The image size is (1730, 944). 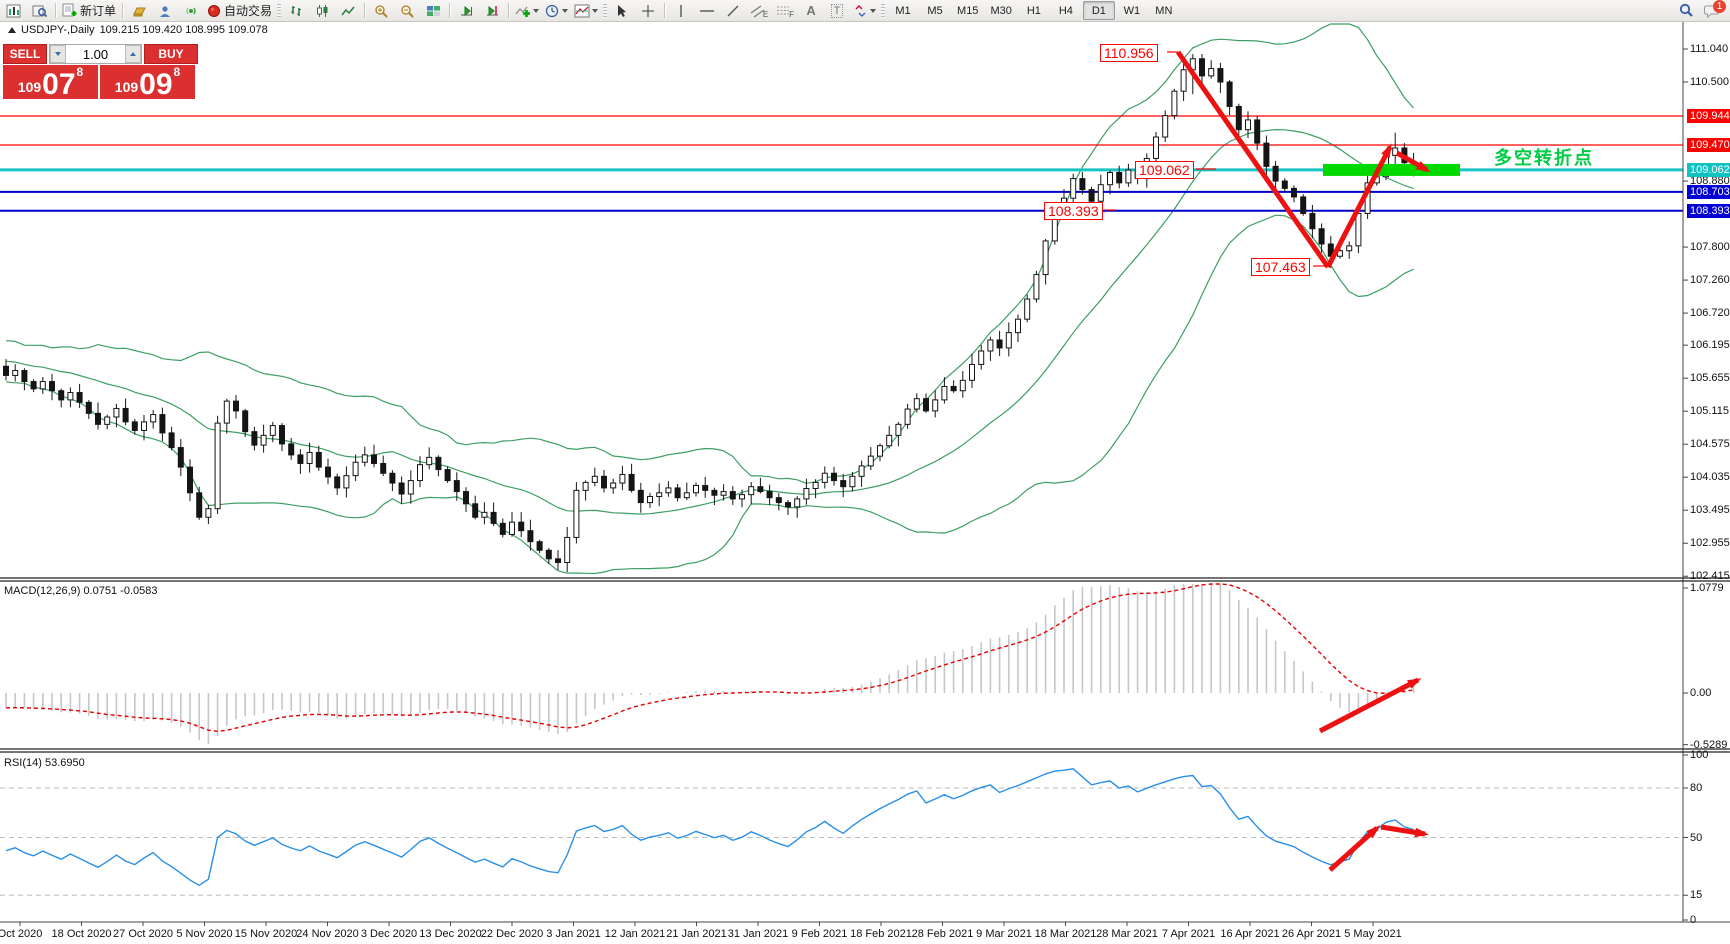 What do you see at coordinates (1164, 170) in the screenshot?
I see `pivot-price-label: 109.062` at bounding box center [1164, 170].